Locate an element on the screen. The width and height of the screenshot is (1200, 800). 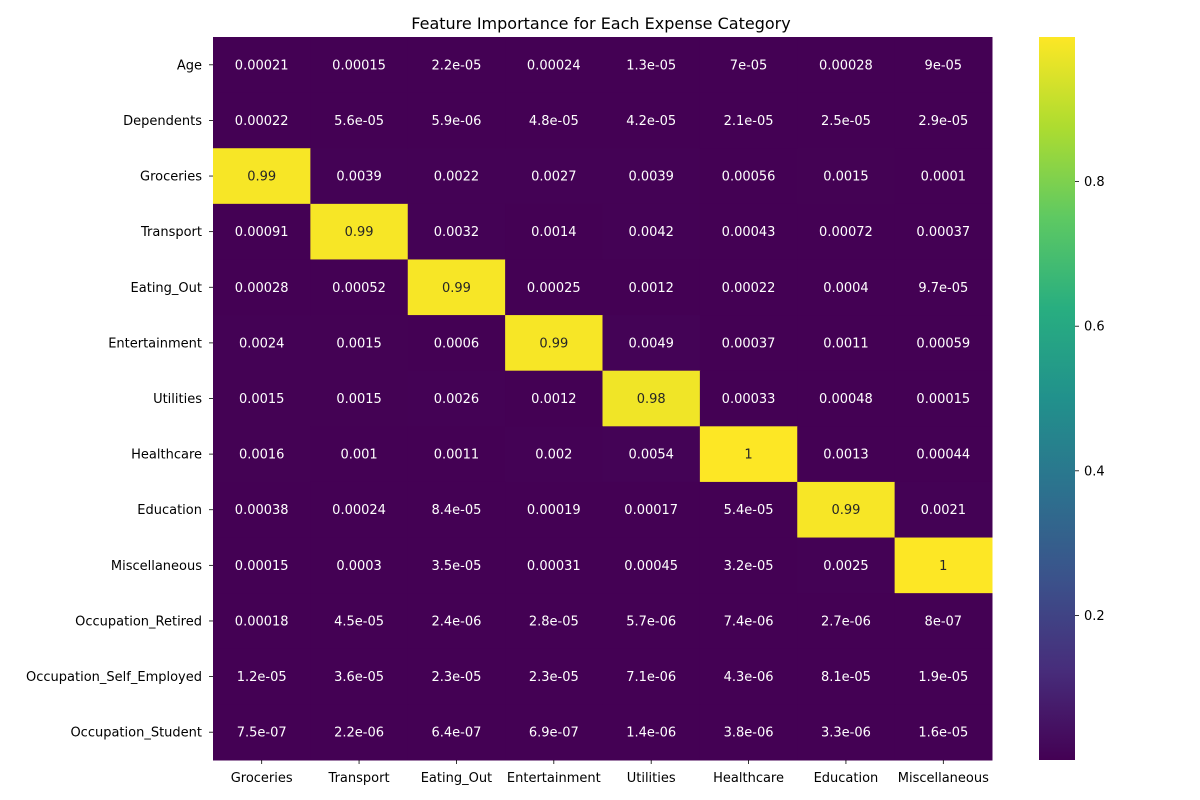
cell-value-label: 0.0016 is located at coordinates (262, 455).